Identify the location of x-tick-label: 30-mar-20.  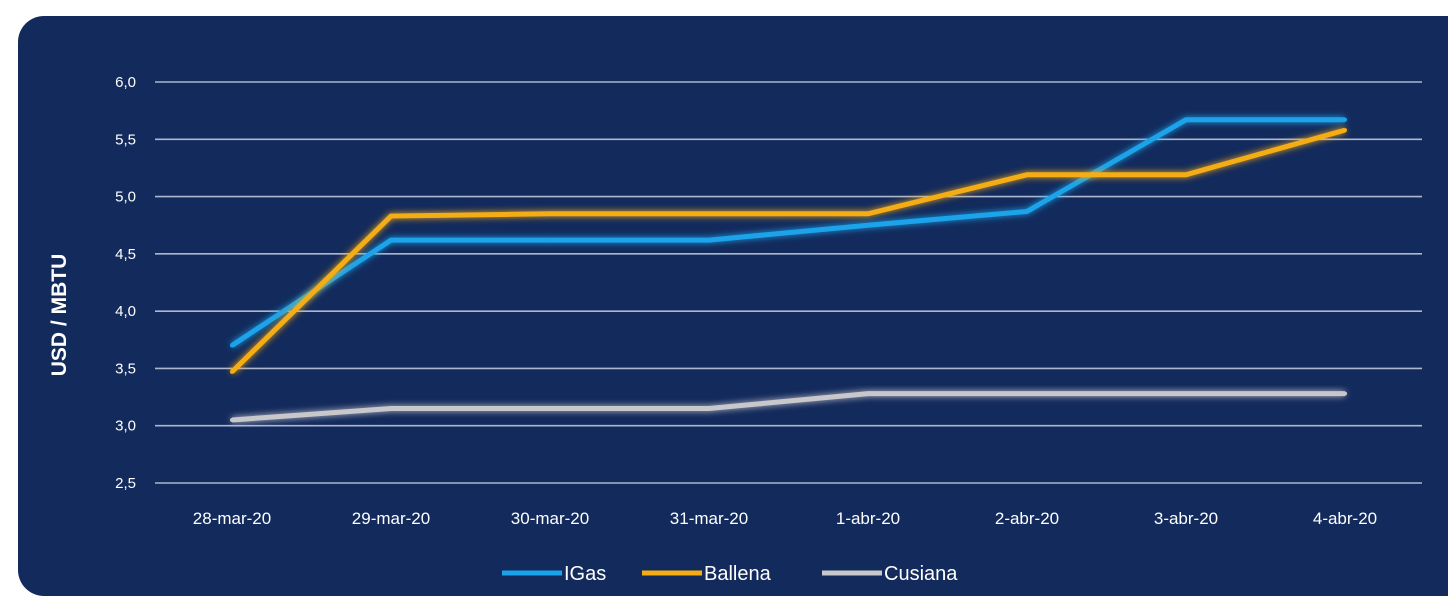
(550, 518).